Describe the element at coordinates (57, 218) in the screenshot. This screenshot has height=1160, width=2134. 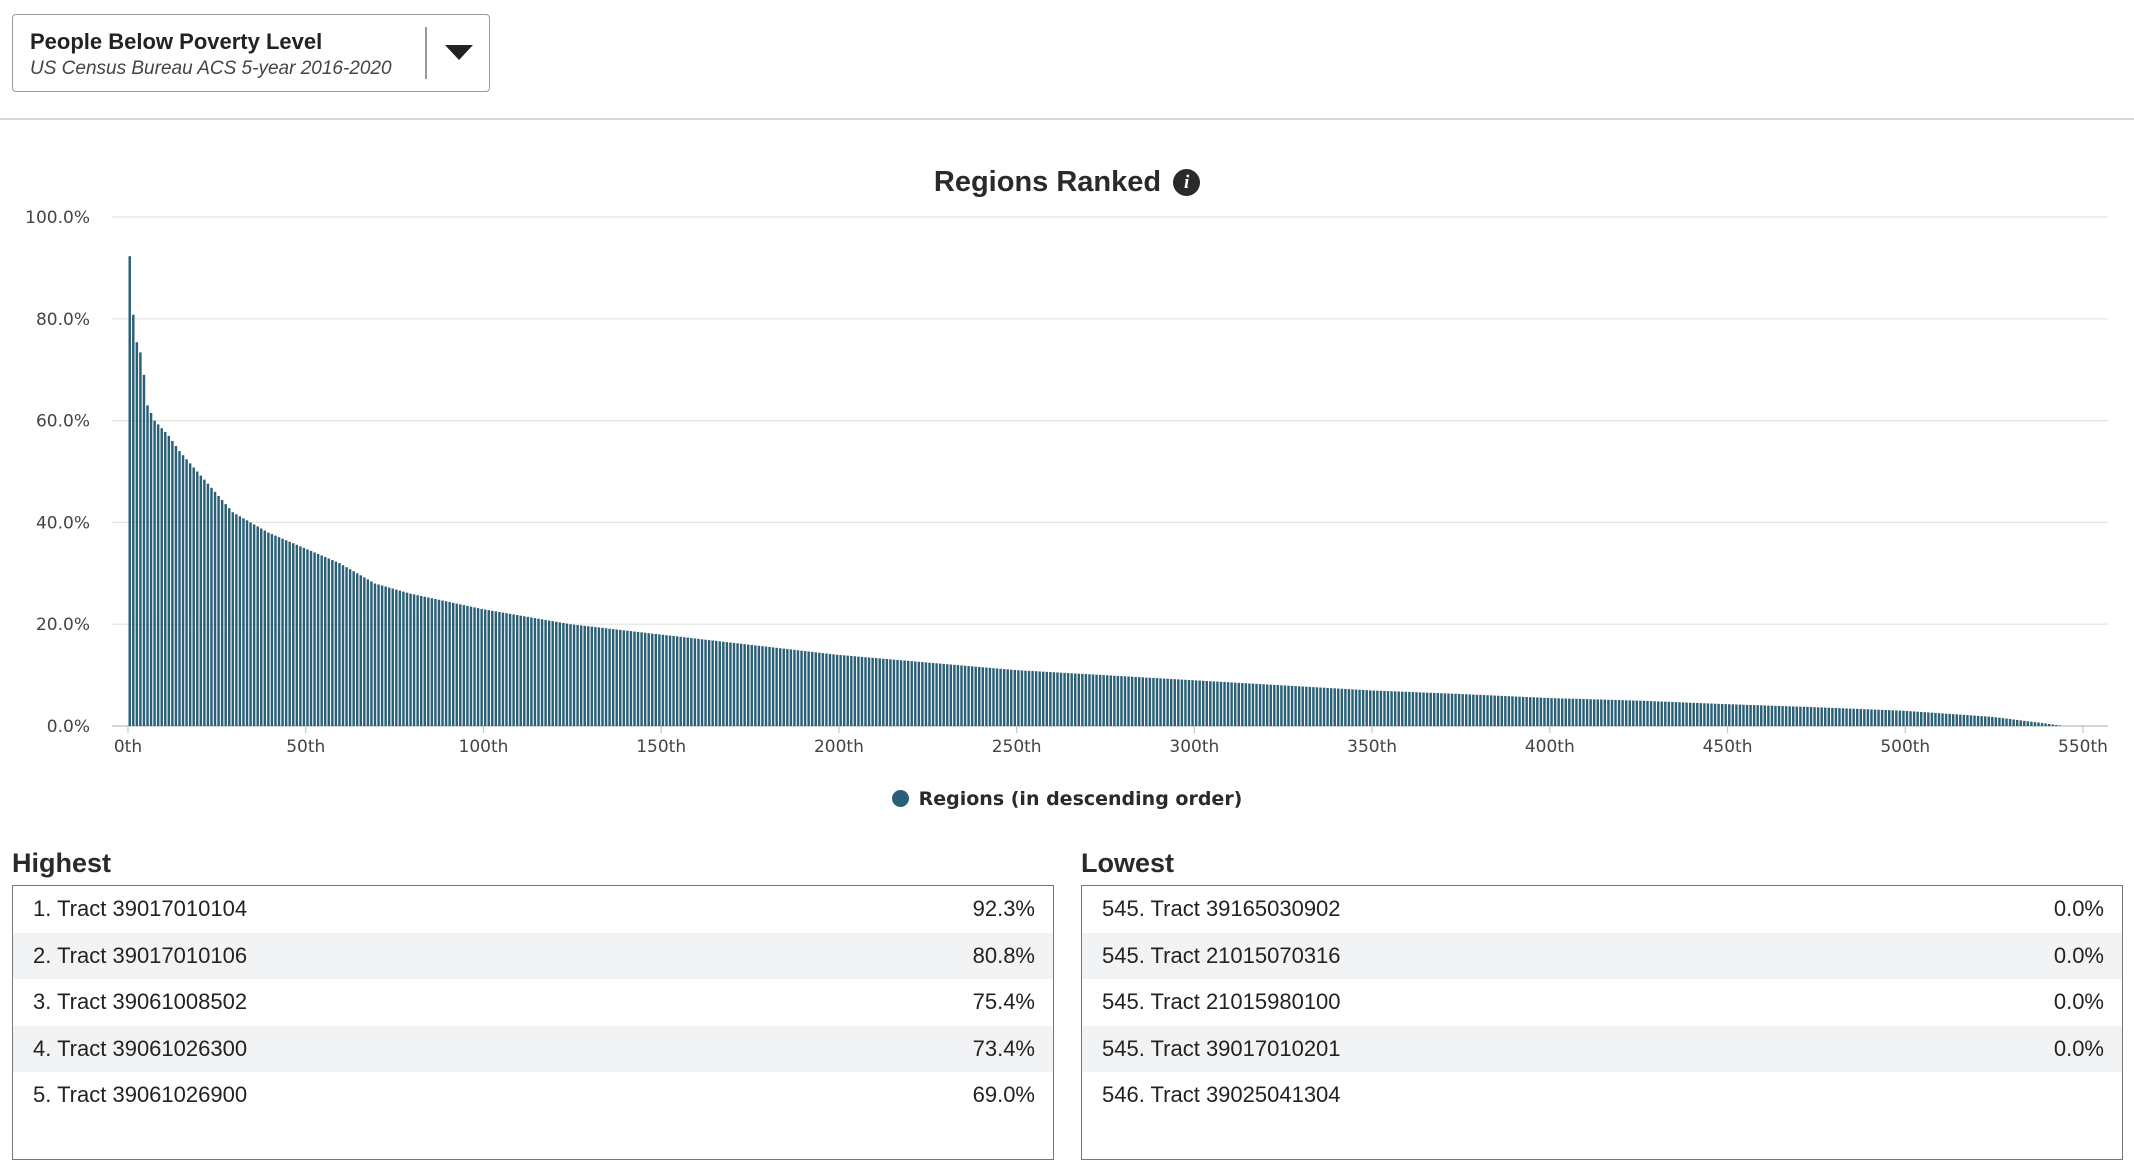
I see `y-tick-label: 100.0%` at that location.